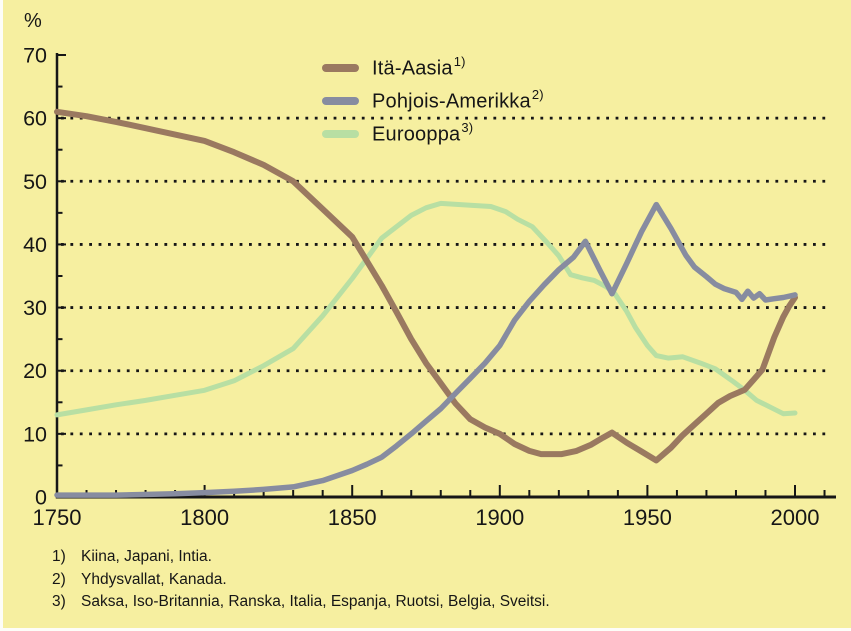 Image resolution: width=851 pixels, height=631 pixels. Describe the element at coordinates (146, 556) in the screenshot. I see `footnote-1-text: Kiina, Japani, Intia.` at that location.